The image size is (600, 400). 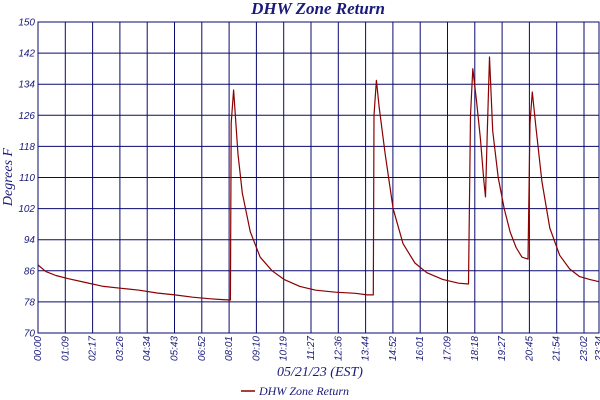 I want to click on y-tick-label: 134, so click(x=26, y=85).